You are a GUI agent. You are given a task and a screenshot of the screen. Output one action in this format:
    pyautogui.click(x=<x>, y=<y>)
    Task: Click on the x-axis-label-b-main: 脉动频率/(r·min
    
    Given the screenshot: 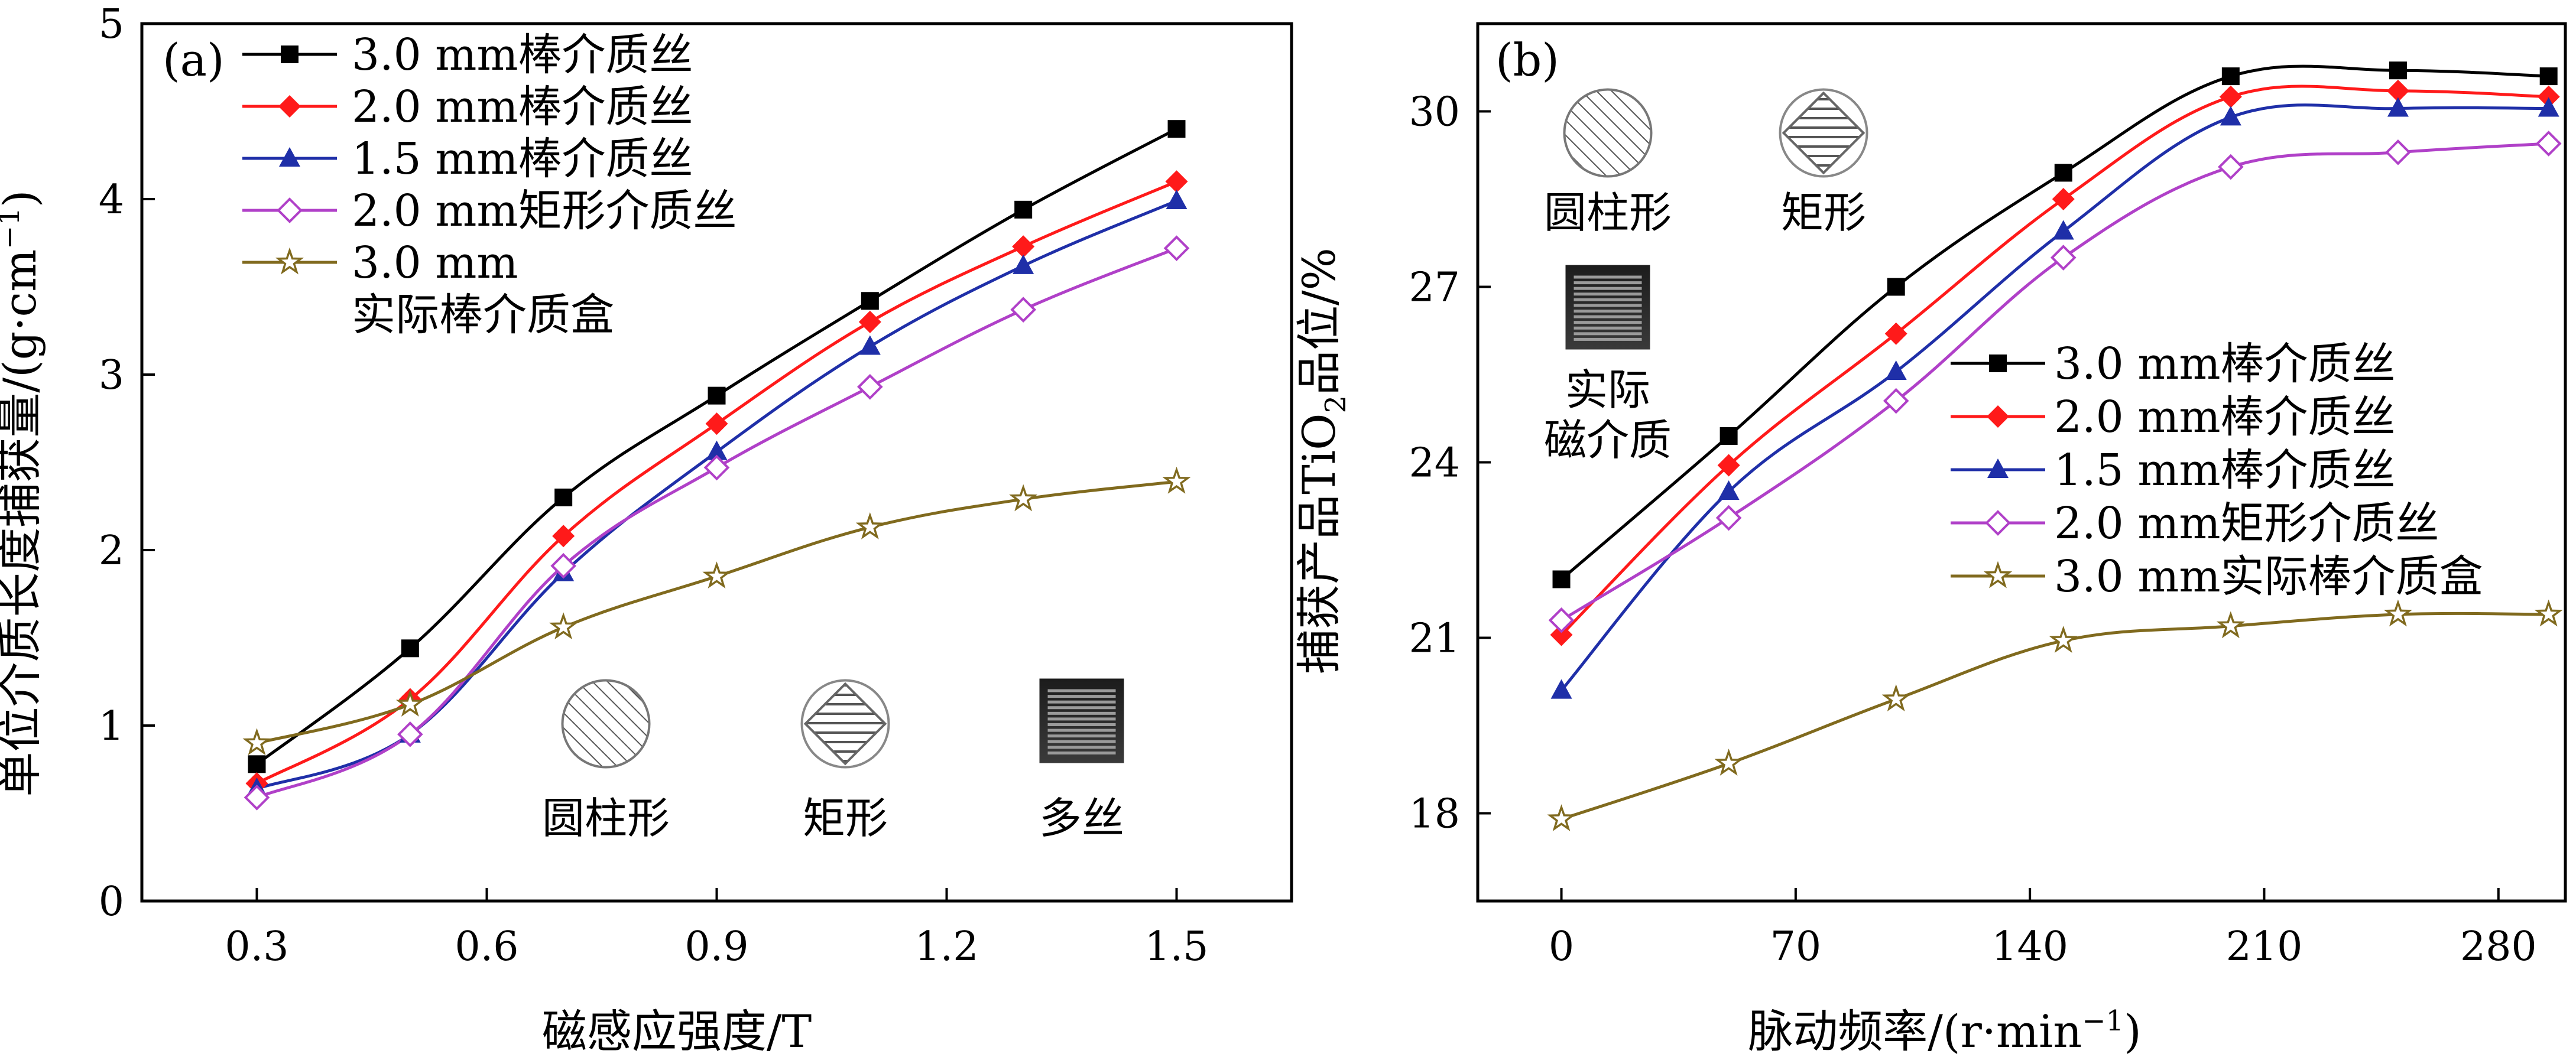 What is the action you would take?
    pyautogui.click(x=1915, y=1031)
    